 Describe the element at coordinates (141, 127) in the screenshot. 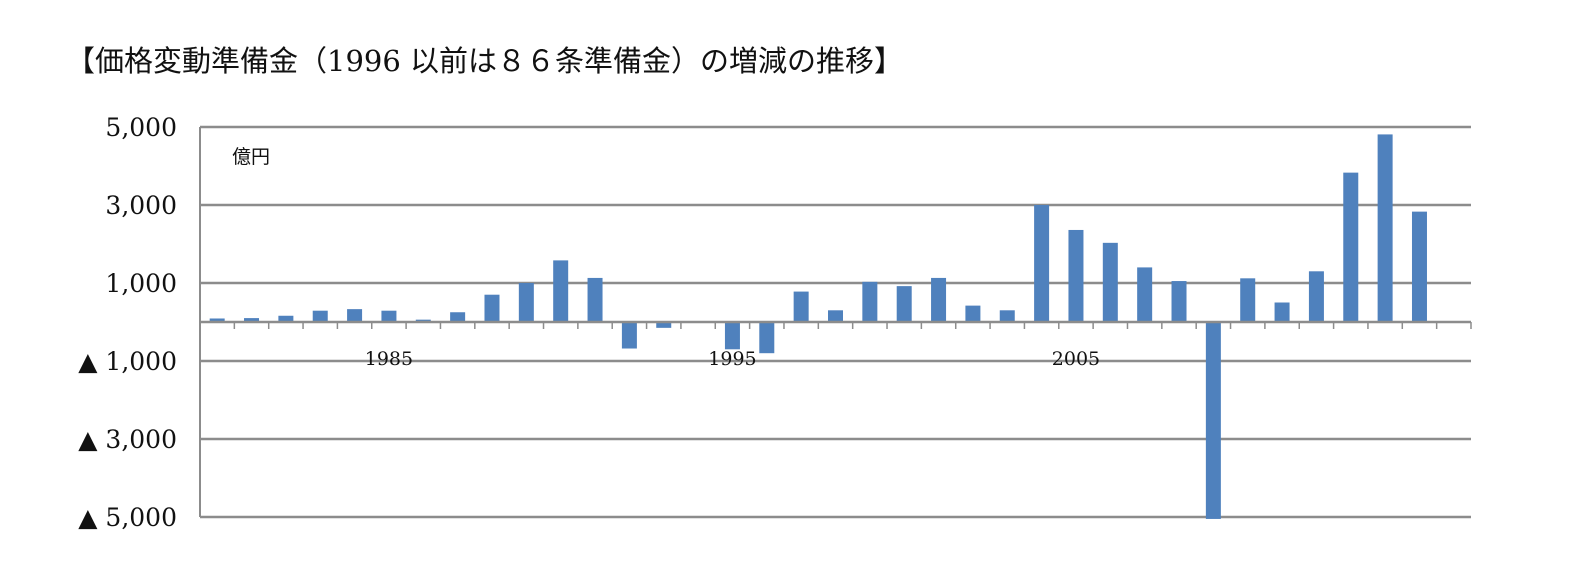

I see `y-tick-label: 5,000` at that location.